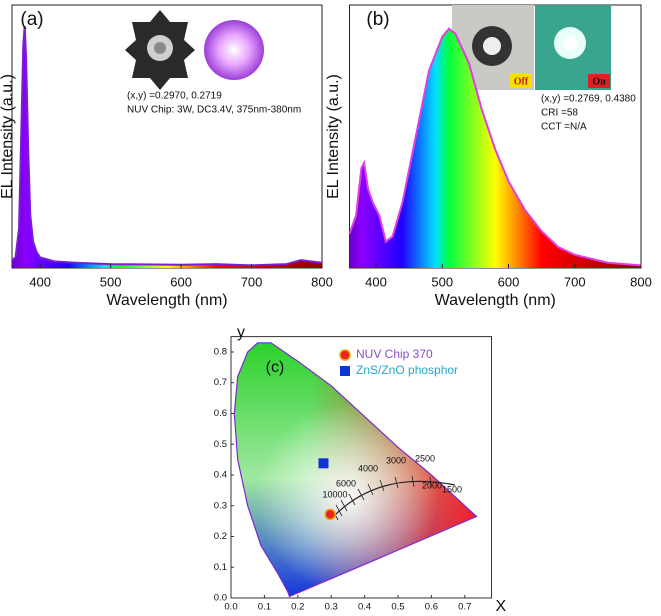 The image size is (661, 616). What do you see at coordinates (31, 19) in the screenshot?
I see `panel-label: (a)` at bounding box center [31, 19].